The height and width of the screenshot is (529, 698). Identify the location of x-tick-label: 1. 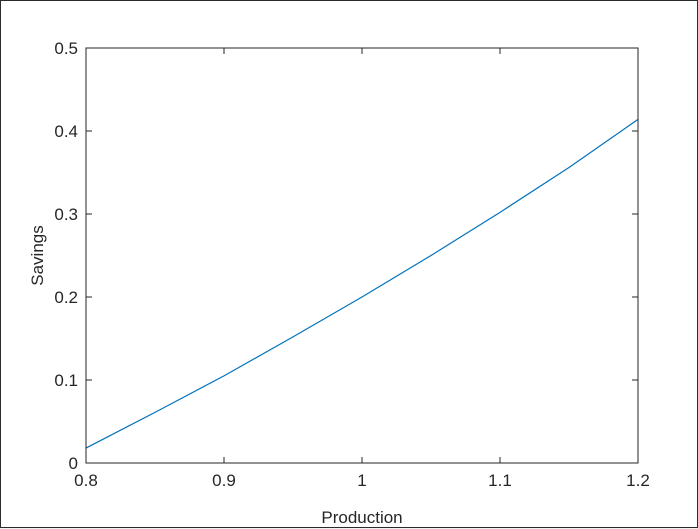
(361, 480).